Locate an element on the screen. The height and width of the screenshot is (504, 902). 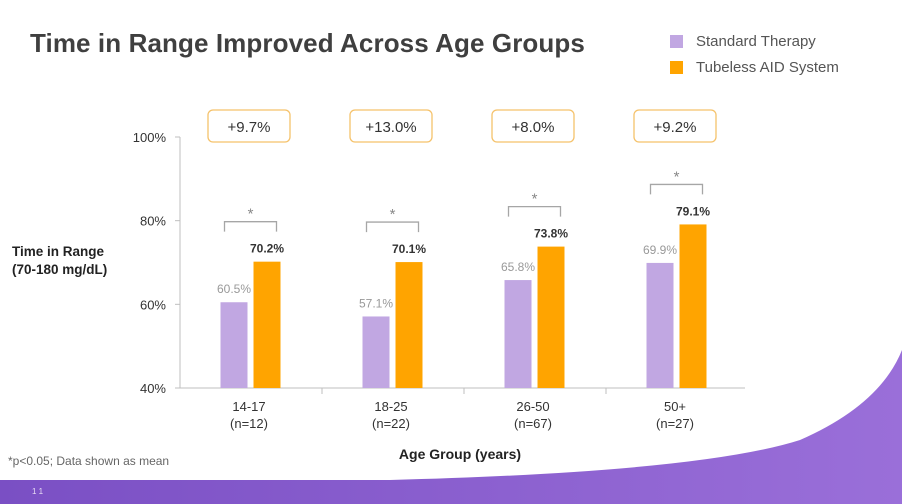
data-label-tubeless-aid: 73.8% is located at coordinates (551, 234).